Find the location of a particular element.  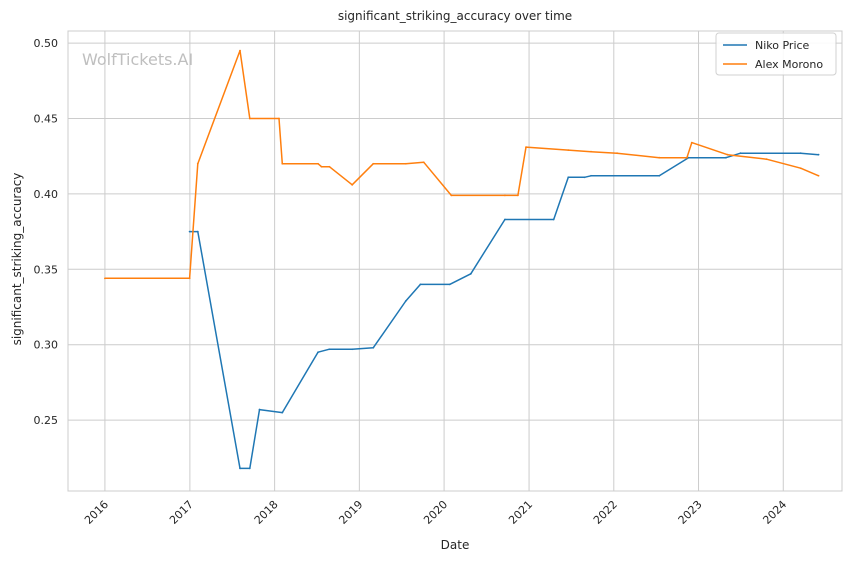

legend: Niko Price Alex Morono is located at coordinates (776, 54).